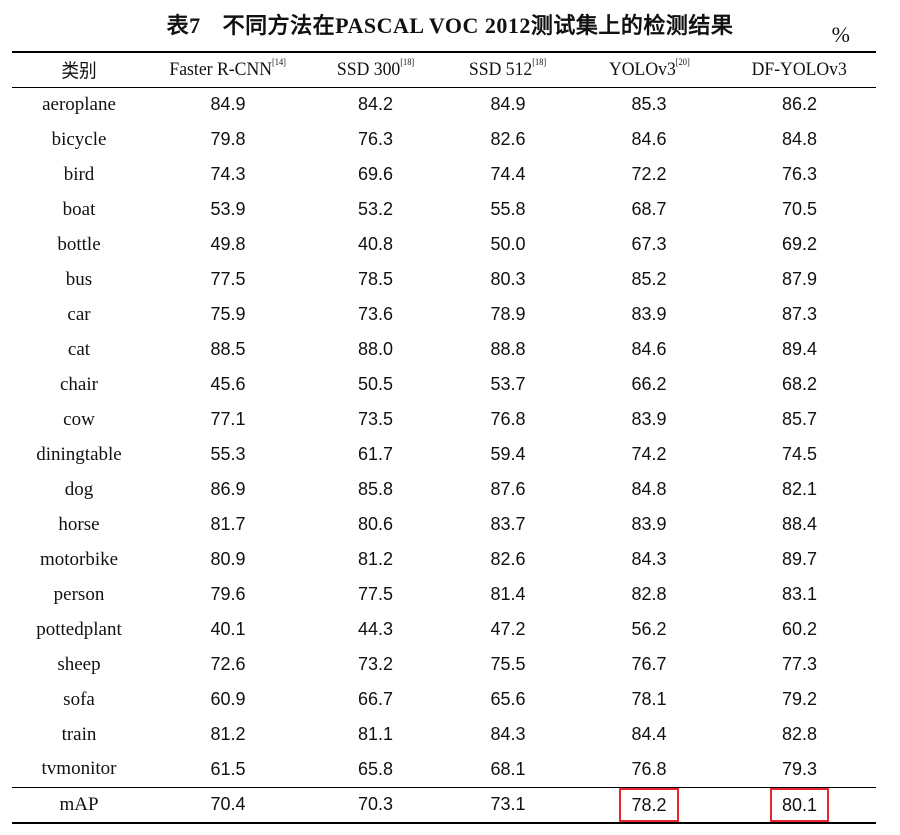  Describe the element at coordinates (799, 349) in the screenshot. I see `value-cell: 89.4` at that location.